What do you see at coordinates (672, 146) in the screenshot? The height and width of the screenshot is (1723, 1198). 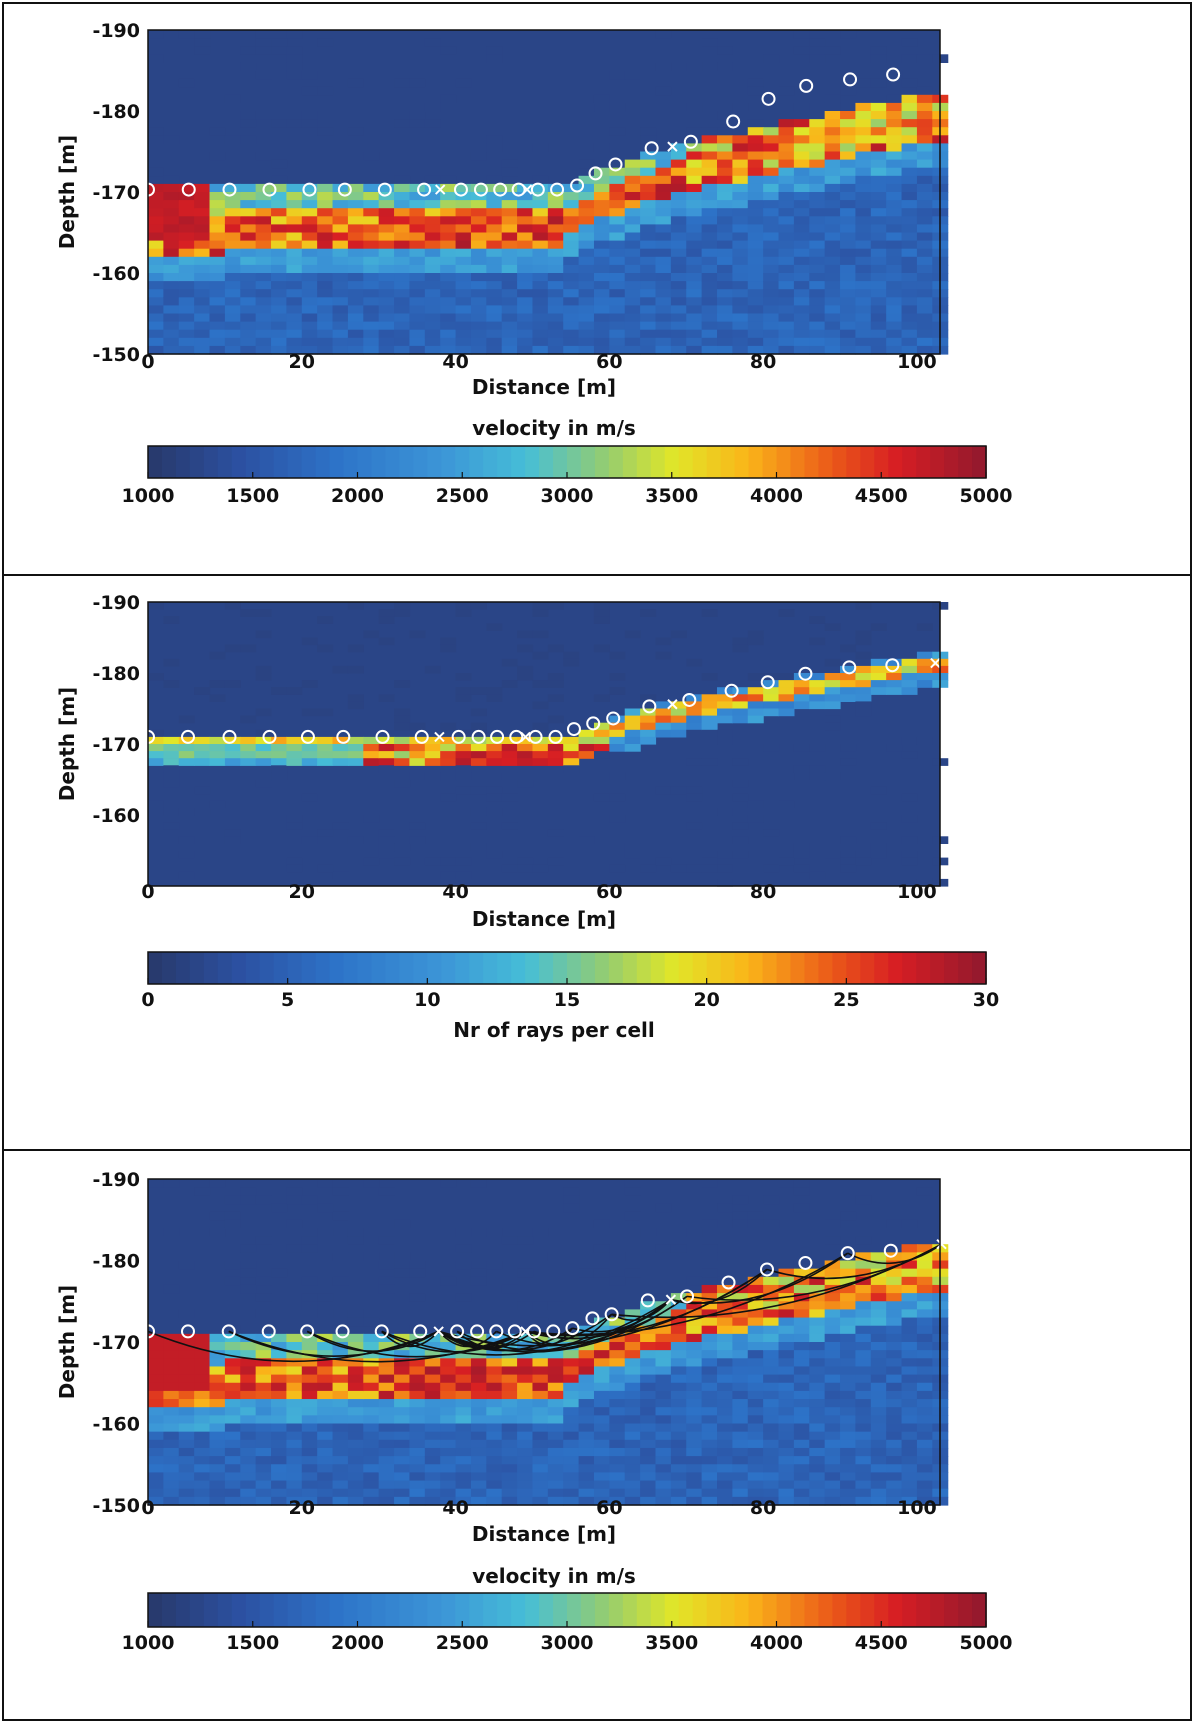 I see `source-marker` at bounding box center [672, 146].